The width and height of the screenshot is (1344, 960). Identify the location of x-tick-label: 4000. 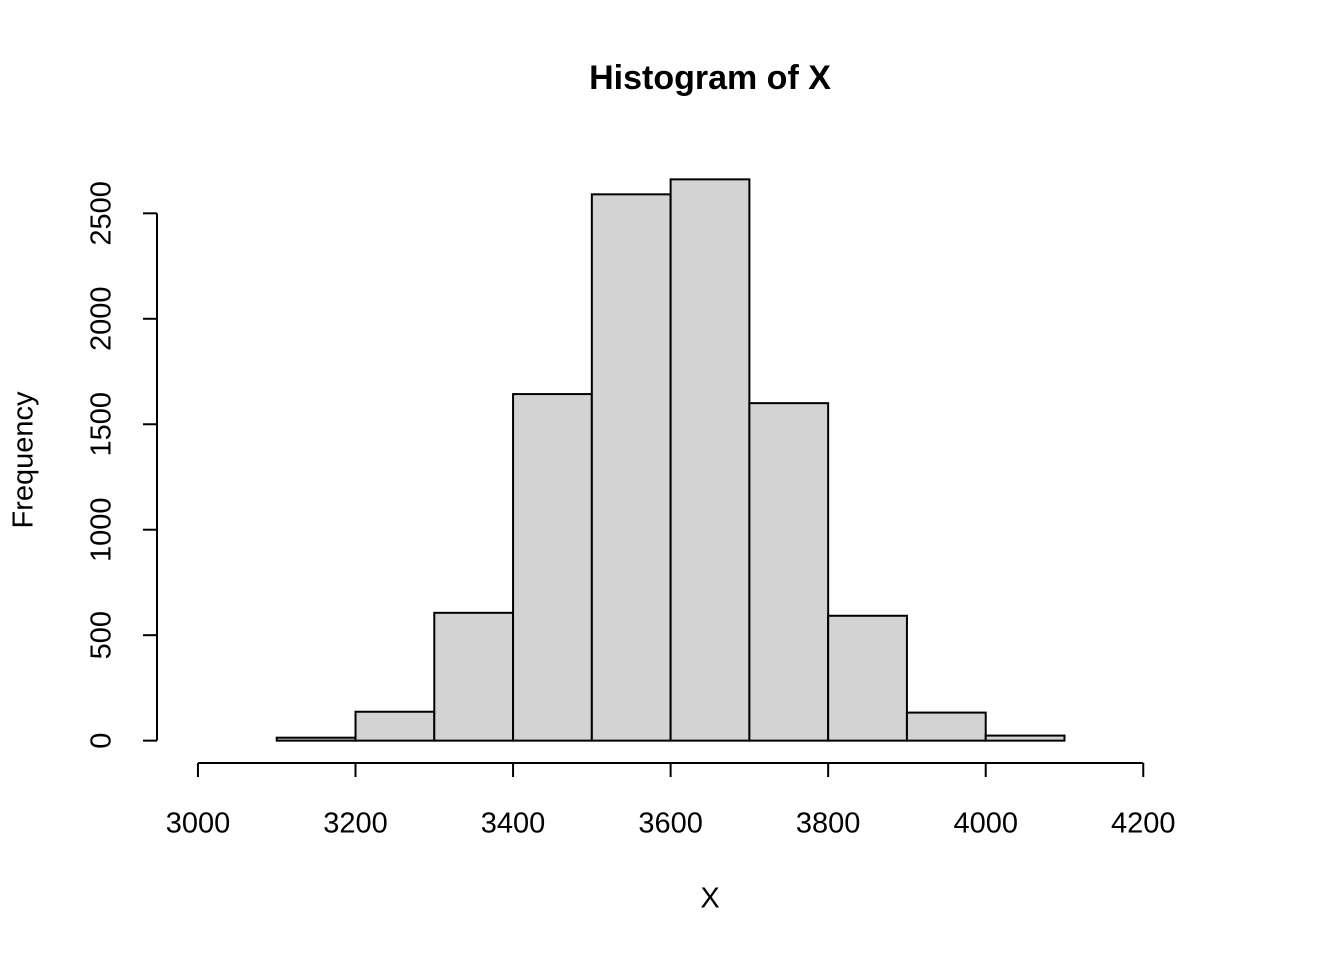
(985, 824).